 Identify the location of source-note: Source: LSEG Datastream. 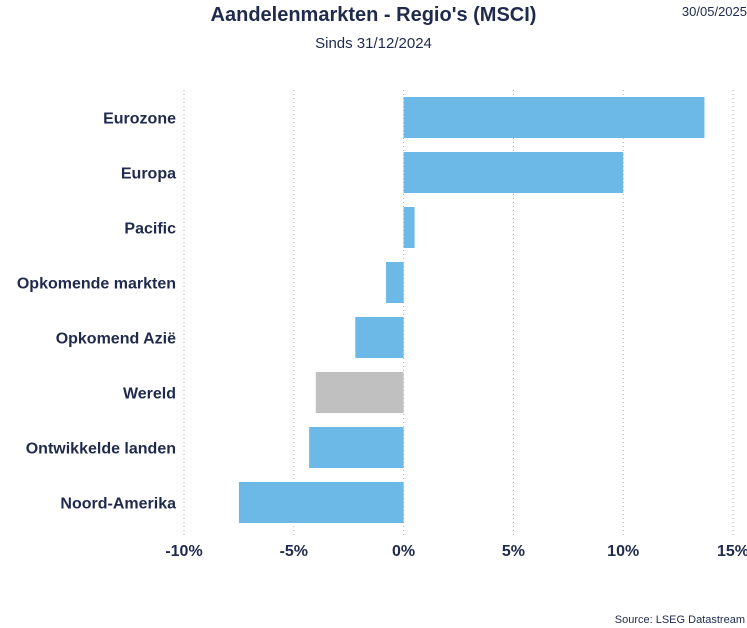
(679, 620).